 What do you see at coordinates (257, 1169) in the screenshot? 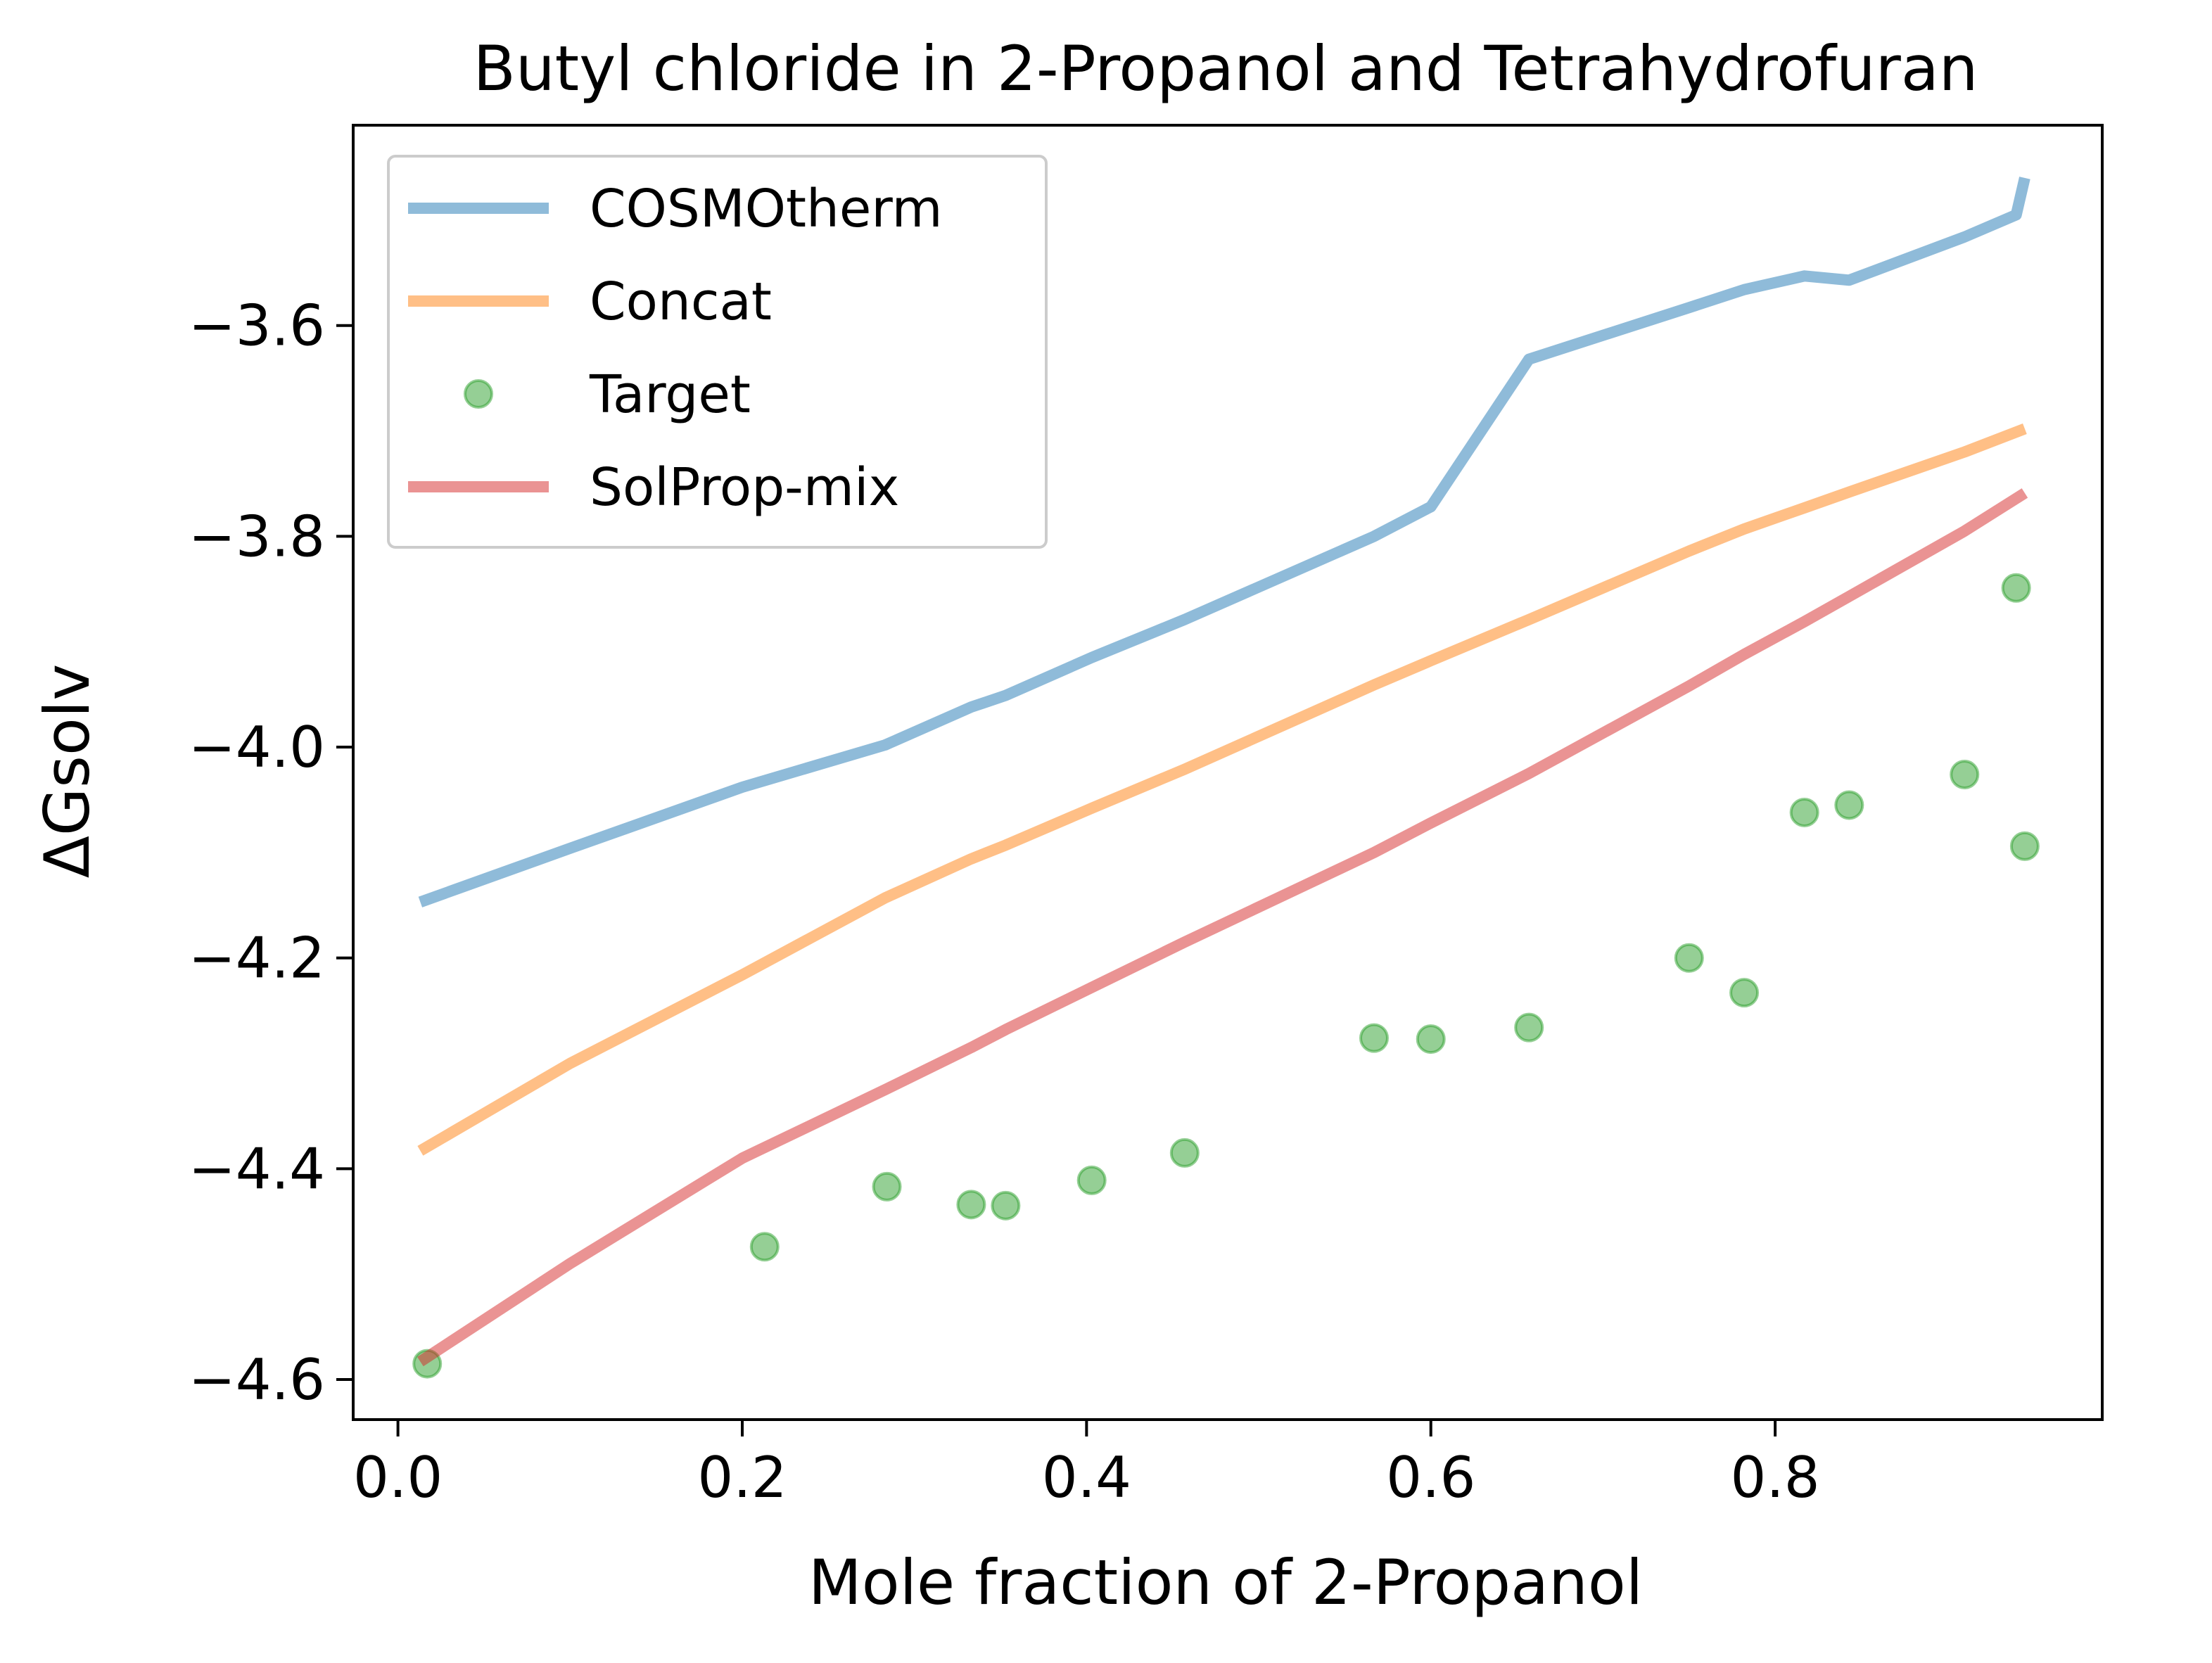
I see `y-tick-label: −4.4` at bounding box center [257, 1169].